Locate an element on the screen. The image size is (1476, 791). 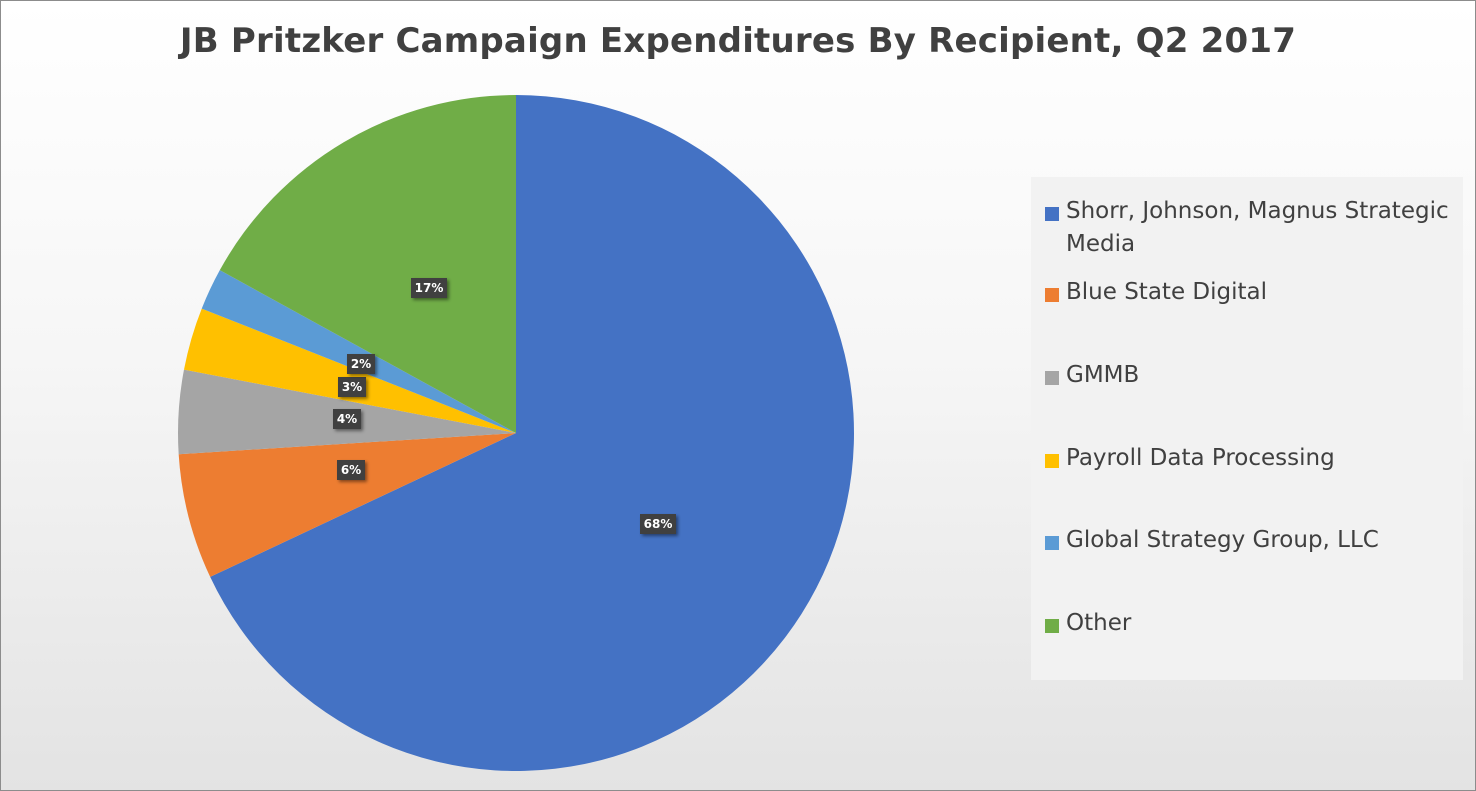
legend-label: Blue State Digital is located at coordinates (1166, 292).